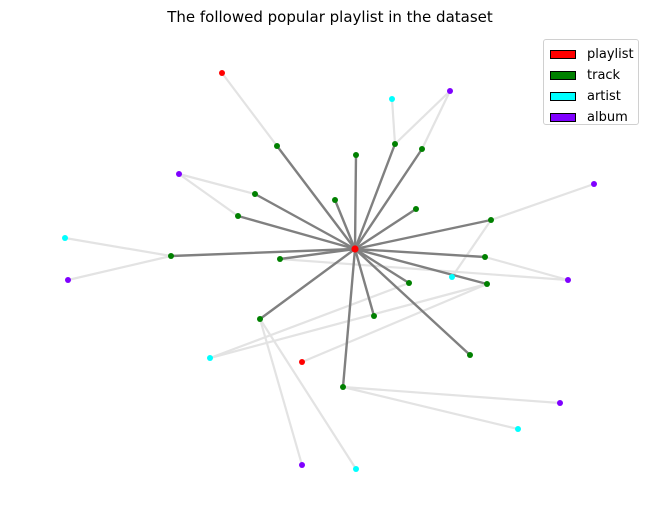  What do you see at coordinates (68, 280) in the screenshot?
I see `album-node-al4` at bounding box center [68, 280].